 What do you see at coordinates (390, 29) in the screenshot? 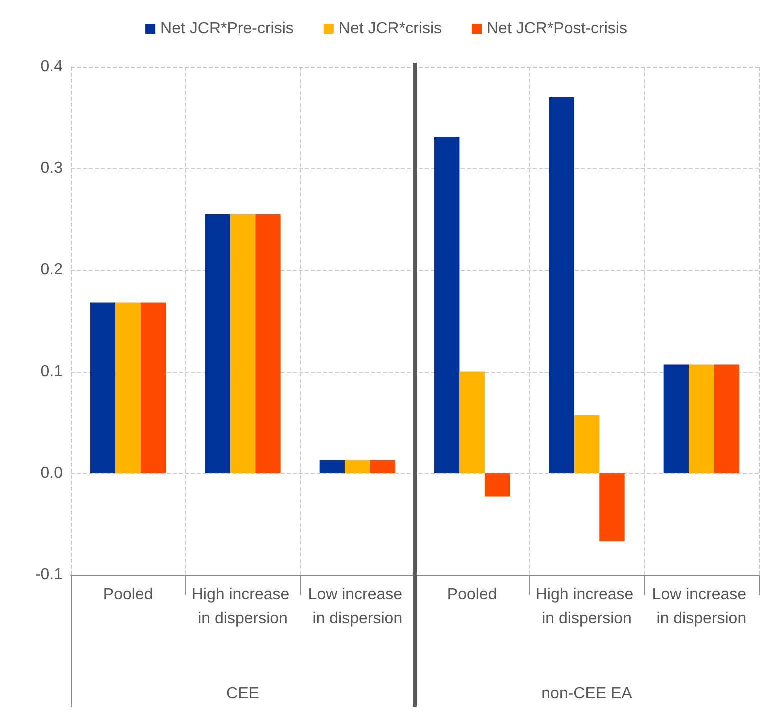
I see `legend-label: Net JCR*crisis` at bounding box center [390, 29].